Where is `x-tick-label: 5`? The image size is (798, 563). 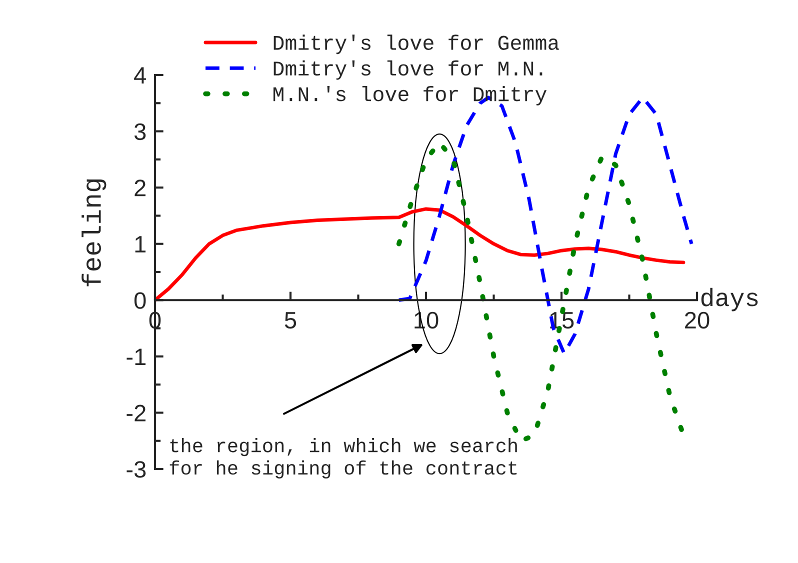 x-tick-label: 5 is located at coordinates (290, 320).